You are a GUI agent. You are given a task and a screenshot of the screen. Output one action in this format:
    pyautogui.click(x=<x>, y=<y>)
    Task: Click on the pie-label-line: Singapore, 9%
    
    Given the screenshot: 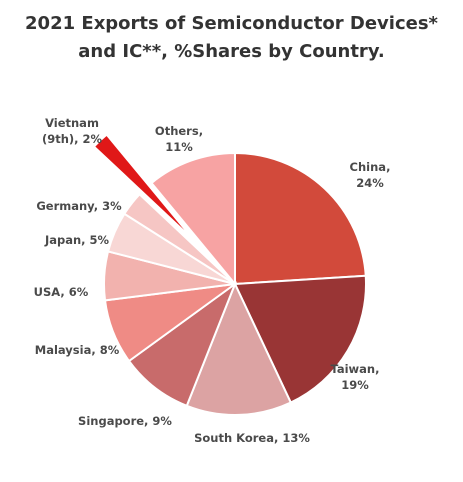 What is the action you would take?
    pyautogui.click(x=125, y=421)
    